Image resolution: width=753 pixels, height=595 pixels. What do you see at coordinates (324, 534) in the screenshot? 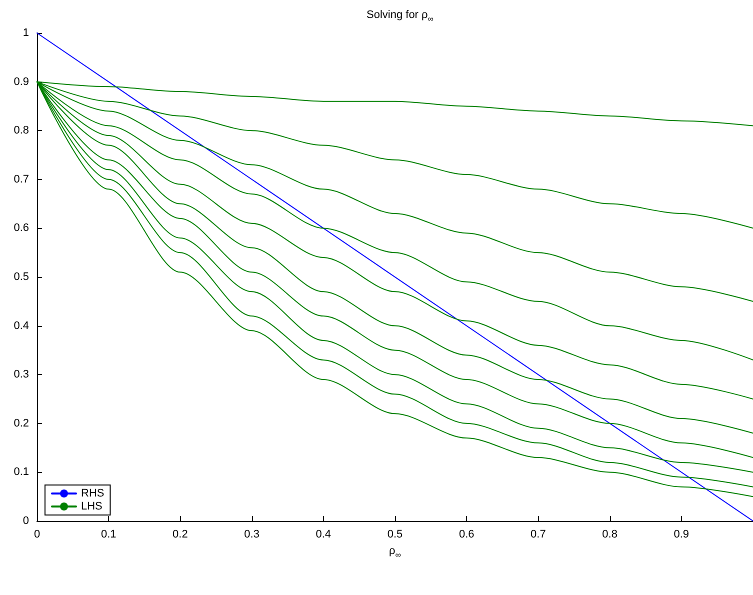
I see `x-tick-label: 0.4` at bounding box center [324, 534].